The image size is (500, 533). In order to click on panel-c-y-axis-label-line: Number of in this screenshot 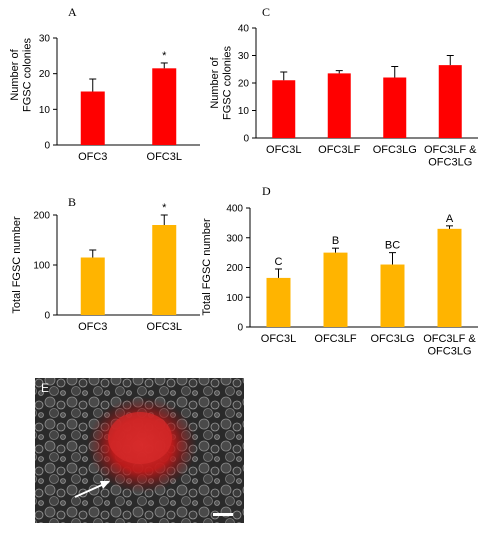, I will do `click(215, 82)`.